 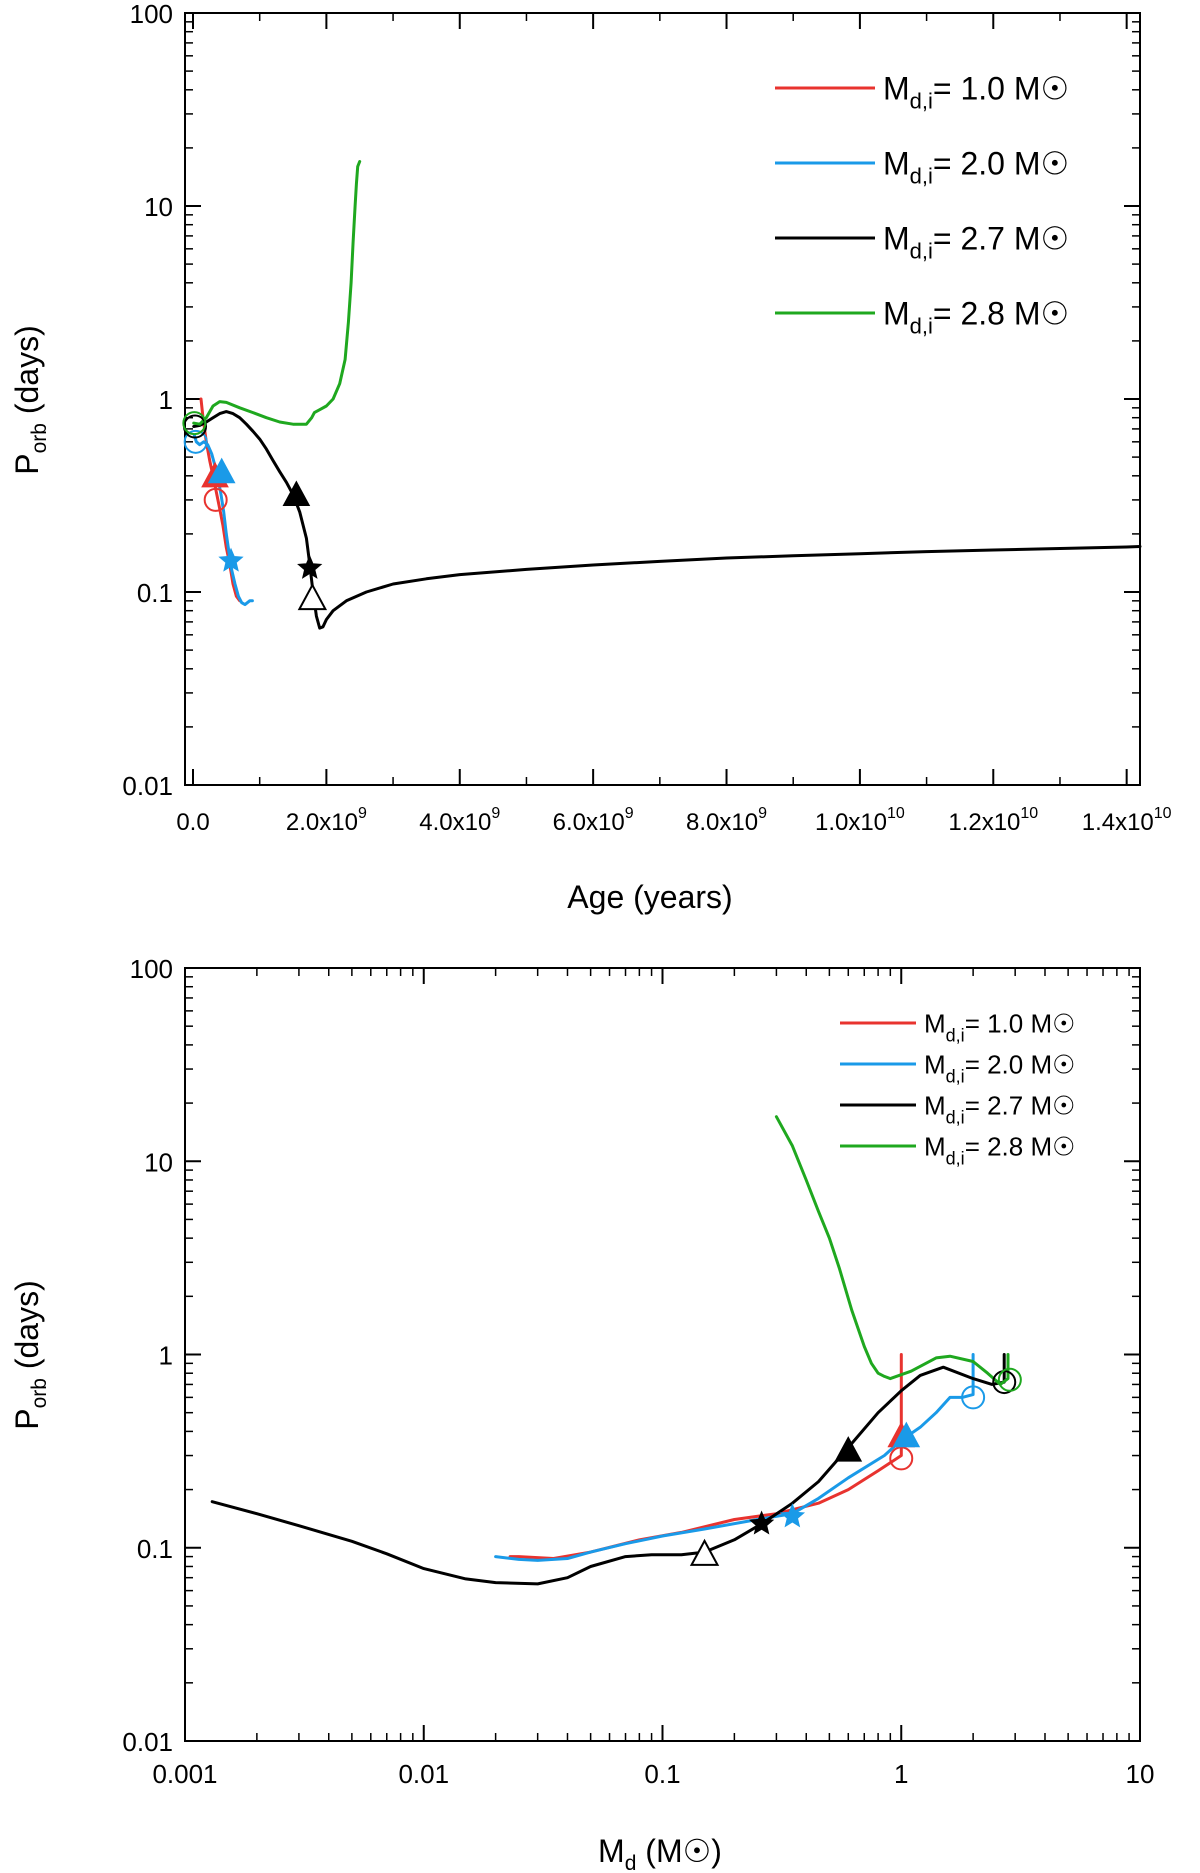 I want to click on x-tick-label: 6.0x10⁹, so click(x=593, y=820).